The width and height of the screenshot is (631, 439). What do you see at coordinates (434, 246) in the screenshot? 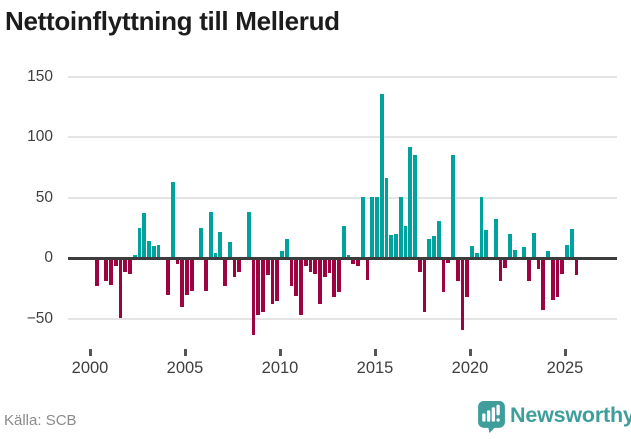
I see `bar-2018-q1` at bounding box center [434, 246].